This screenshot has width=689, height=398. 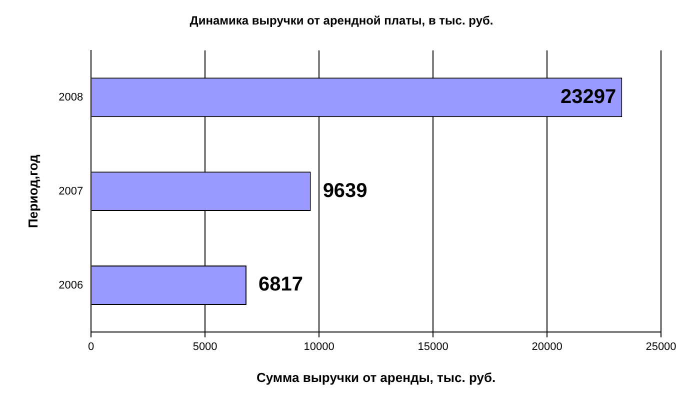 I want to click on x-axis-title: Сумма выручки от аренды, тыс. руб., so click(x=376, y=377).